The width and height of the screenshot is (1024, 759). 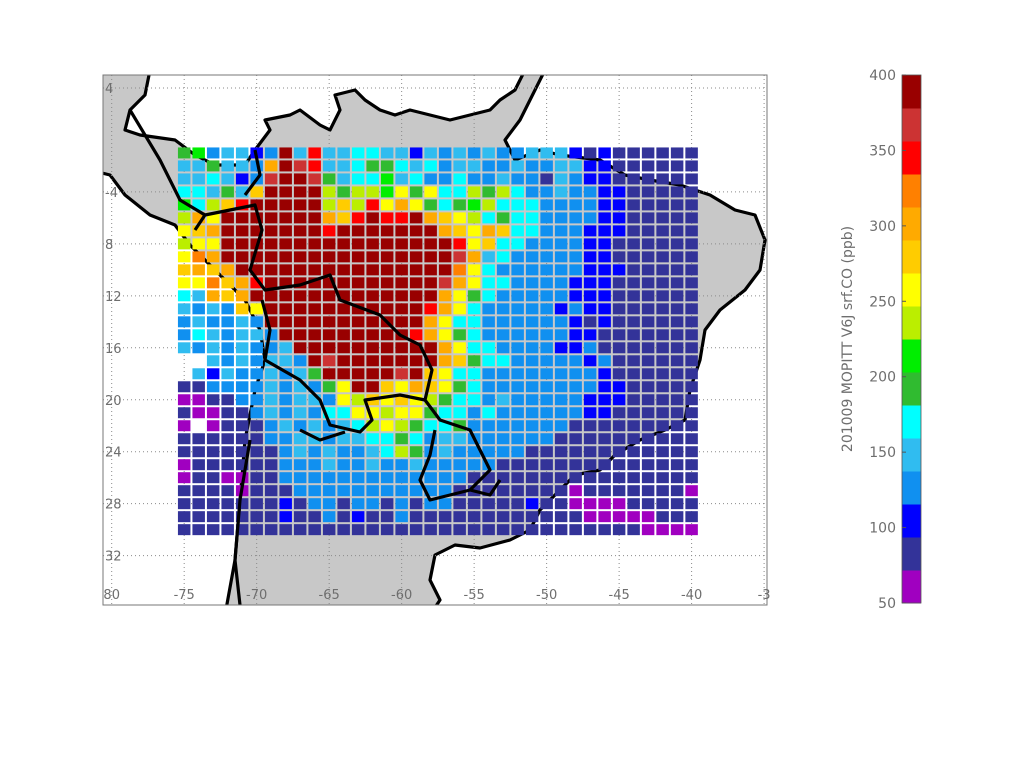 What do you see at coordinates (882, 76) in the screenshot?
I see `colorbar-tick-label: 400` at bounding box center [882, 76].